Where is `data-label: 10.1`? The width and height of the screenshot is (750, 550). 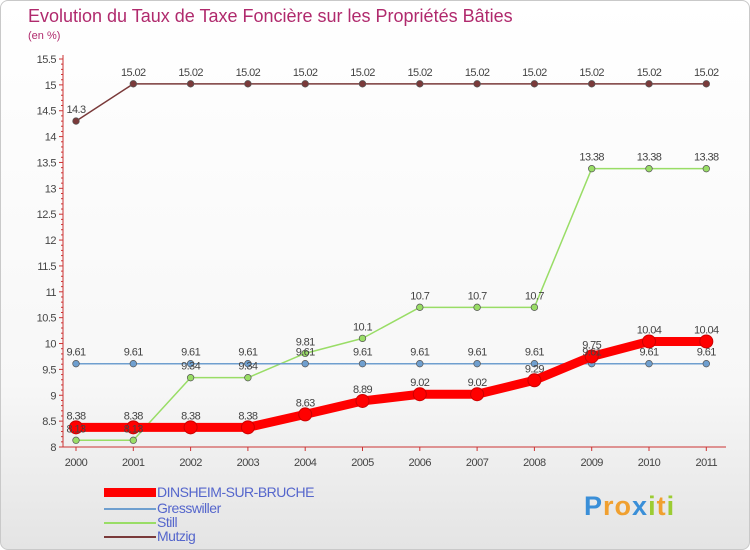 data-label: 10.1 is located at coordinates (362, 327).